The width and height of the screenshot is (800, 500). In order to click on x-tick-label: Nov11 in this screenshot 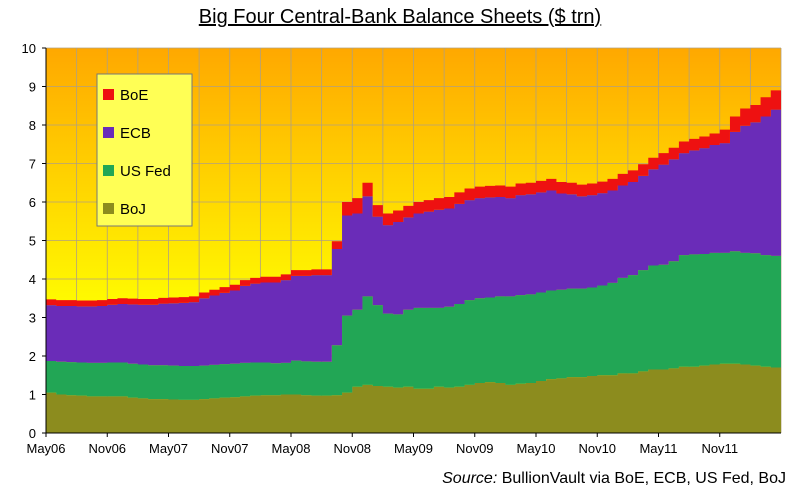, I will do `click(719, 448)`.